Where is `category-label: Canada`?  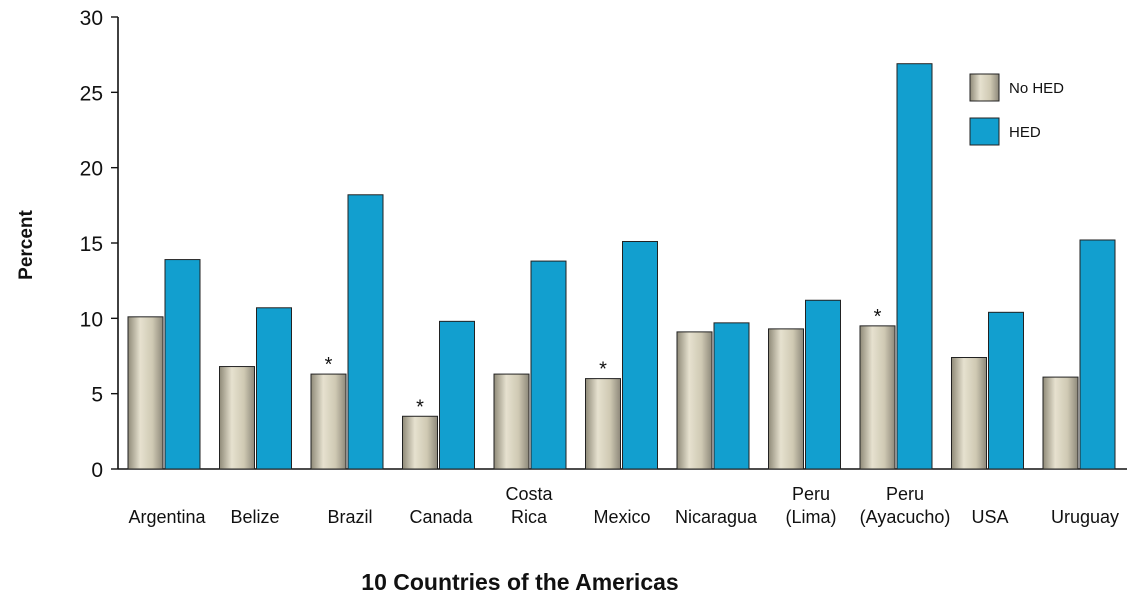 category-label: Canada is located at coordinates (441, 517).